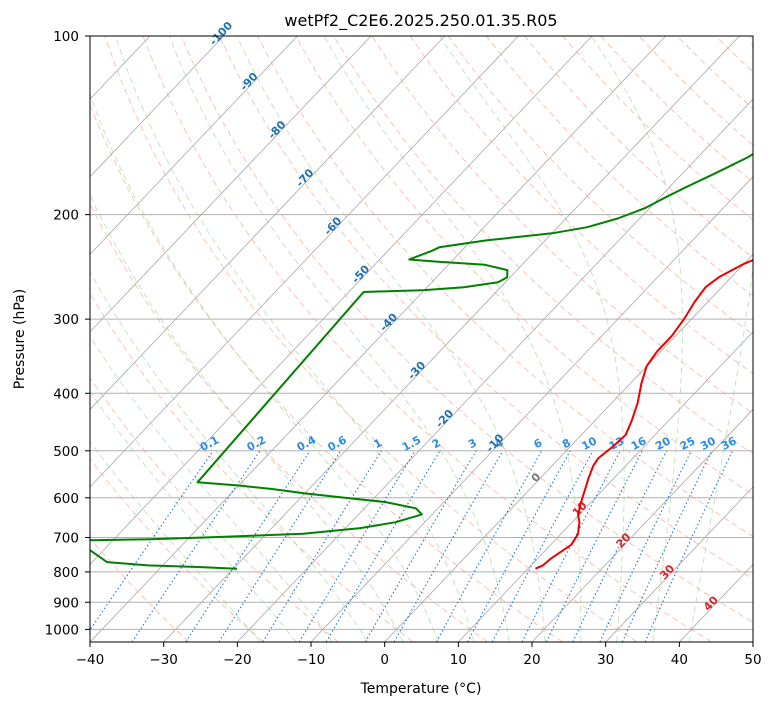 Image resolution: width=775 pixels, height=708 pixels. I want to click on y-tick-label: 100, so click(66, 37).